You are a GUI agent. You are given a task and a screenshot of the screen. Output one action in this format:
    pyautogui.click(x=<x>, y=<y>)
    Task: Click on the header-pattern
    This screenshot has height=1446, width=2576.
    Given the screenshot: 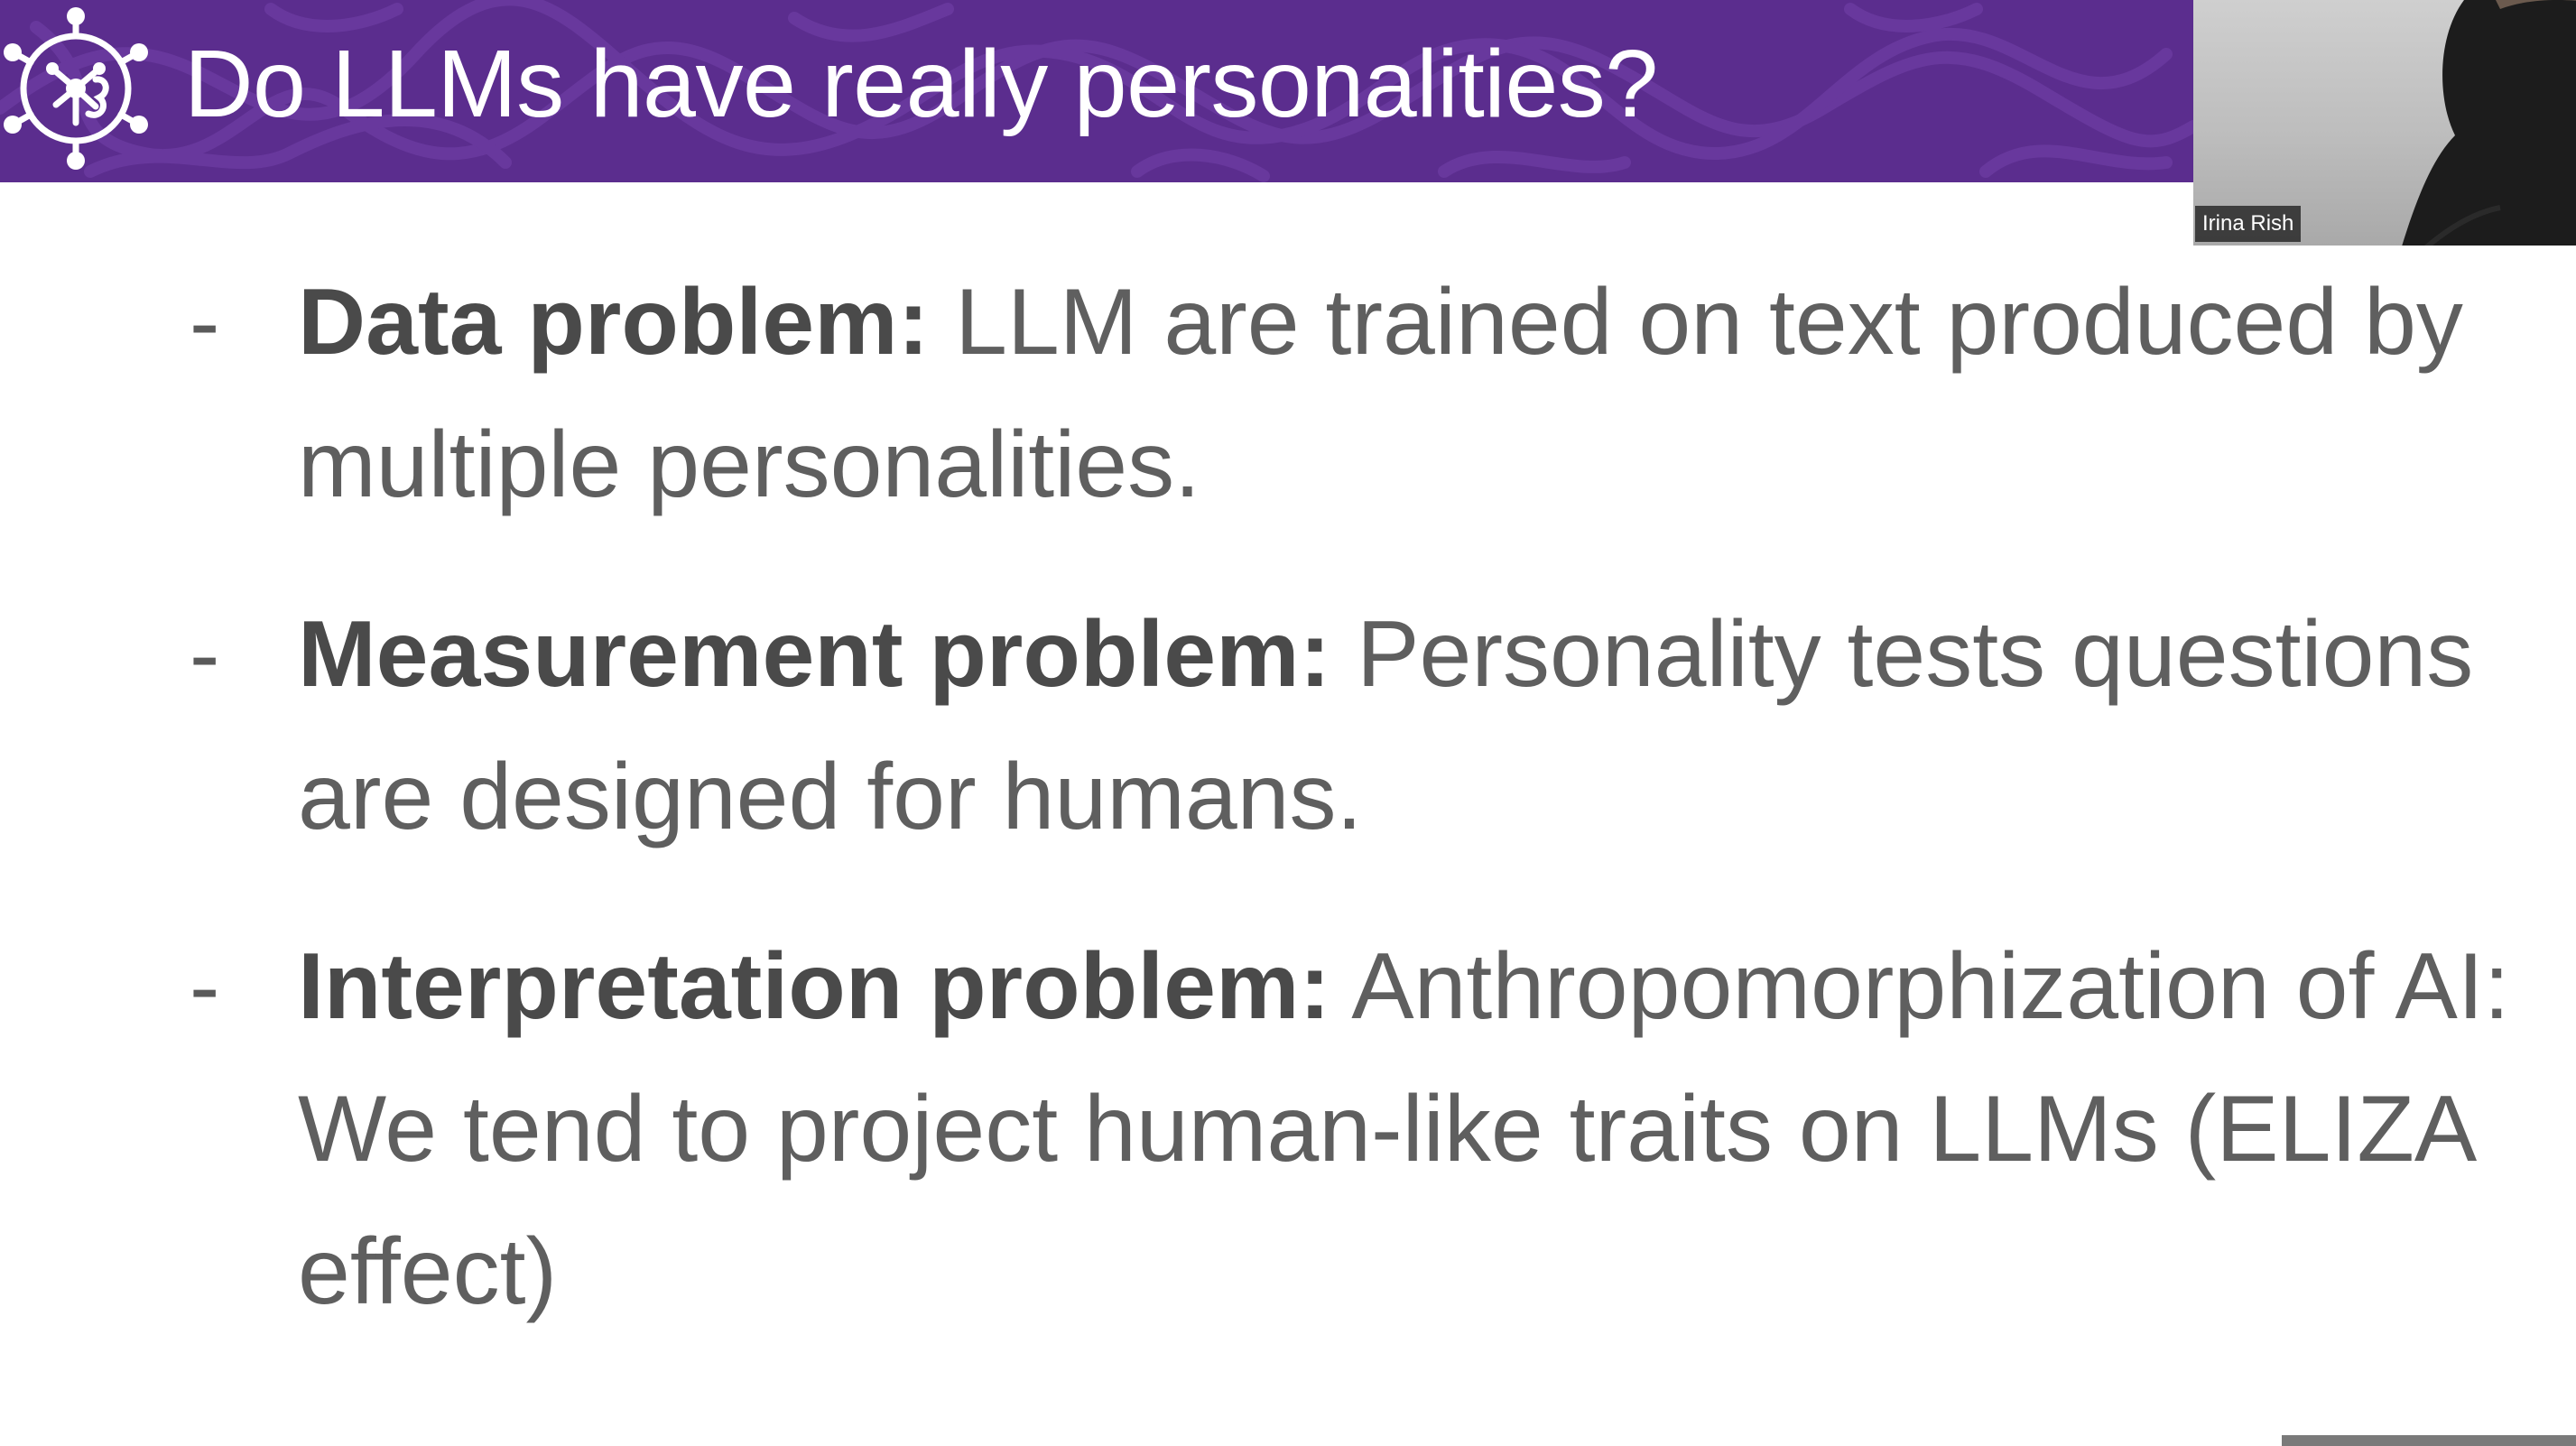 What is the action you would take?
    pyautogui.click(x=1096, y=91)
    